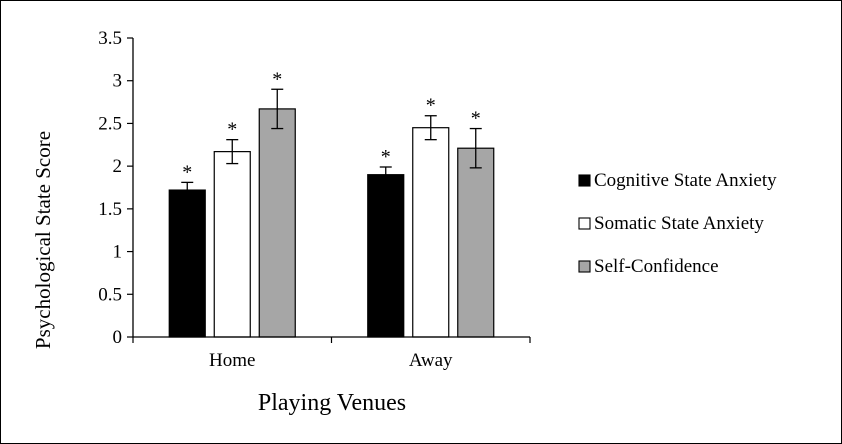  What do you see at coordinates (332, 403) in the screenshot?
I see `x-axis-title: Playing Venues` at bounding box center [332, 403].